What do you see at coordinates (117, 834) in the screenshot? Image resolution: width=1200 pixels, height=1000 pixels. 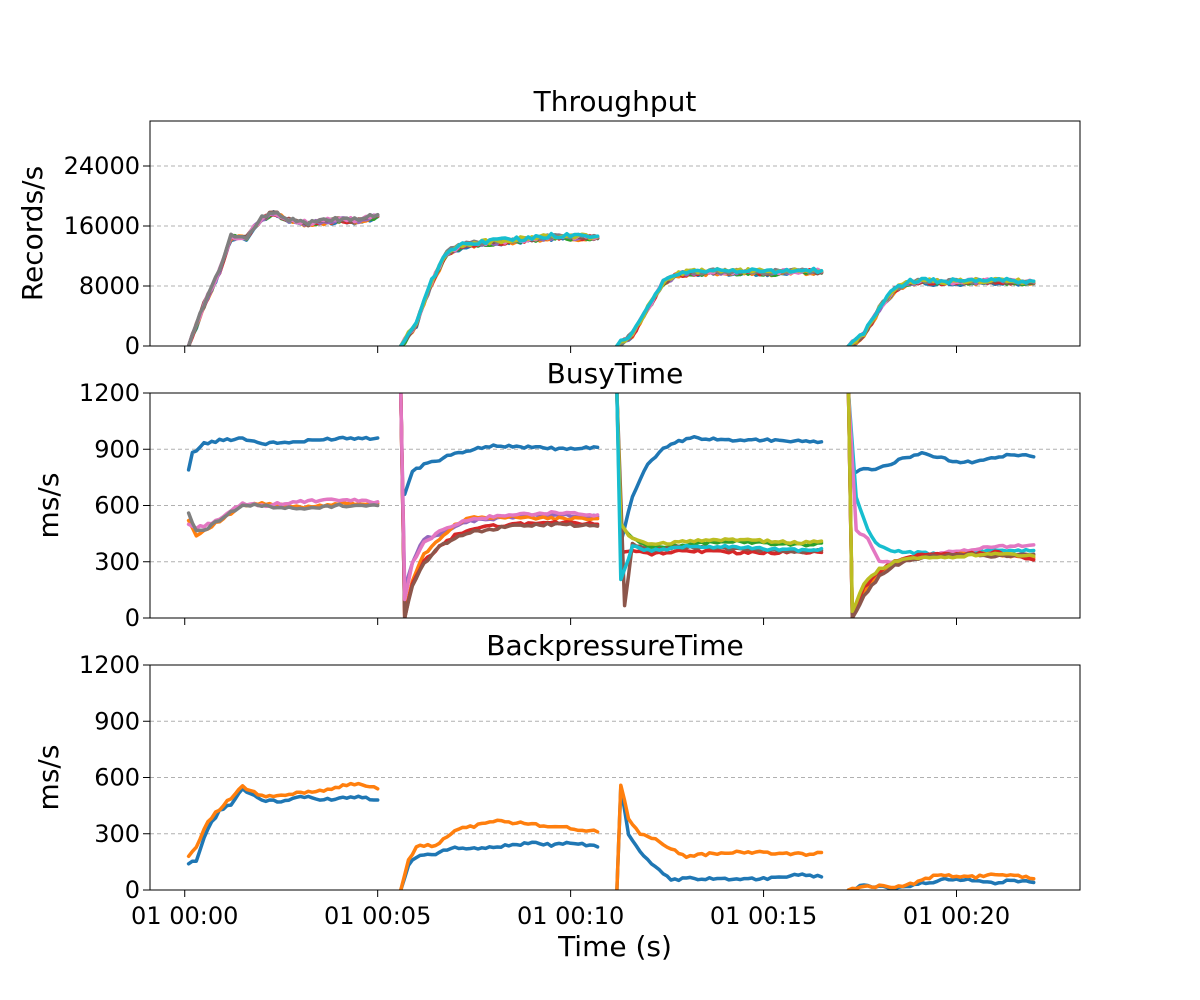 I see `backpressure-ytick-label: 300` at bounding box center [117, 834].